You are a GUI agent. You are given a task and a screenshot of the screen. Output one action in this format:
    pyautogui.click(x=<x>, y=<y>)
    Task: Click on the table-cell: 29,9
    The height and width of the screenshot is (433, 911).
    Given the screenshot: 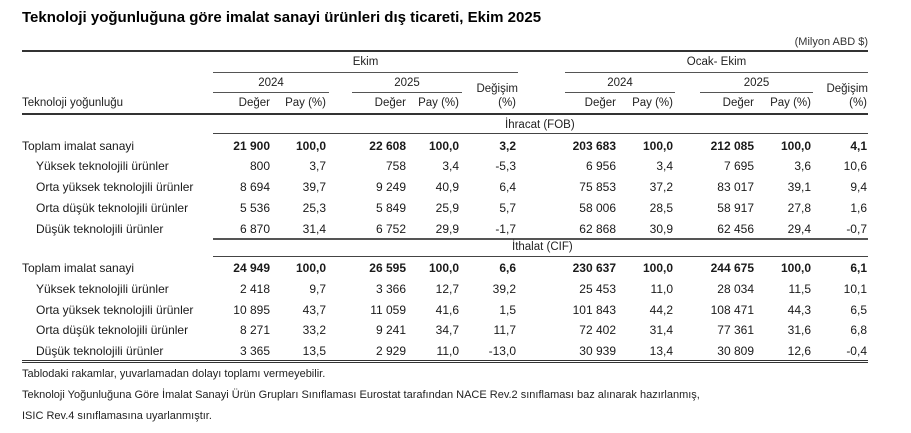 What is the action you would take?
    pyautogui.click(x=447, y=229)
    